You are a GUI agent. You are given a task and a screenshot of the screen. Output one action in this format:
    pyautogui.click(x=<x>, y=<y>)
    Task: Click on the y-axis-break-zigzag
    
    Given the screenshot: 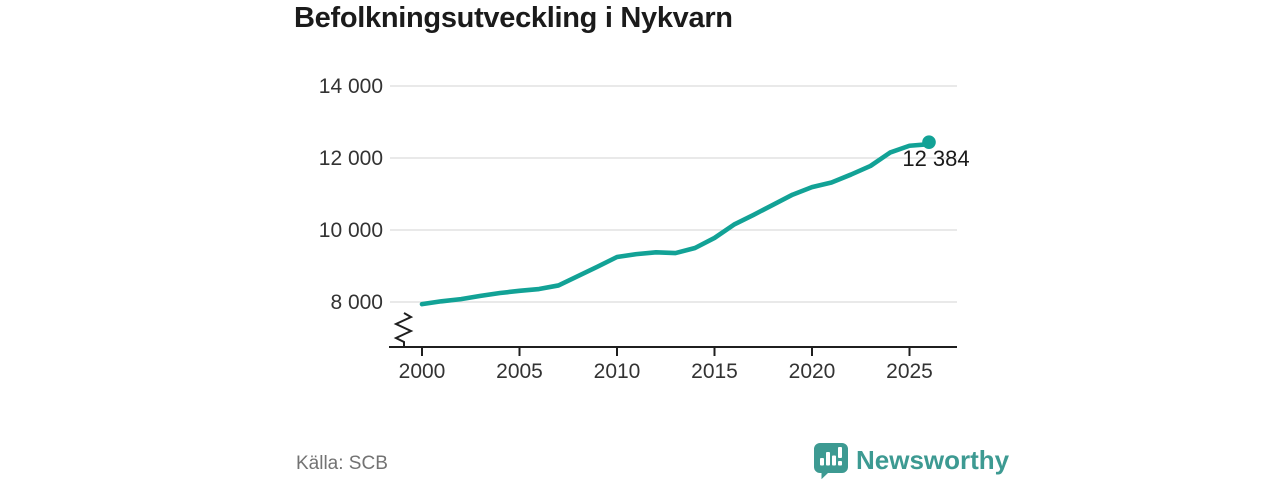 What is the action you would take?
    pyautogui.click(x=403, y=329)
    